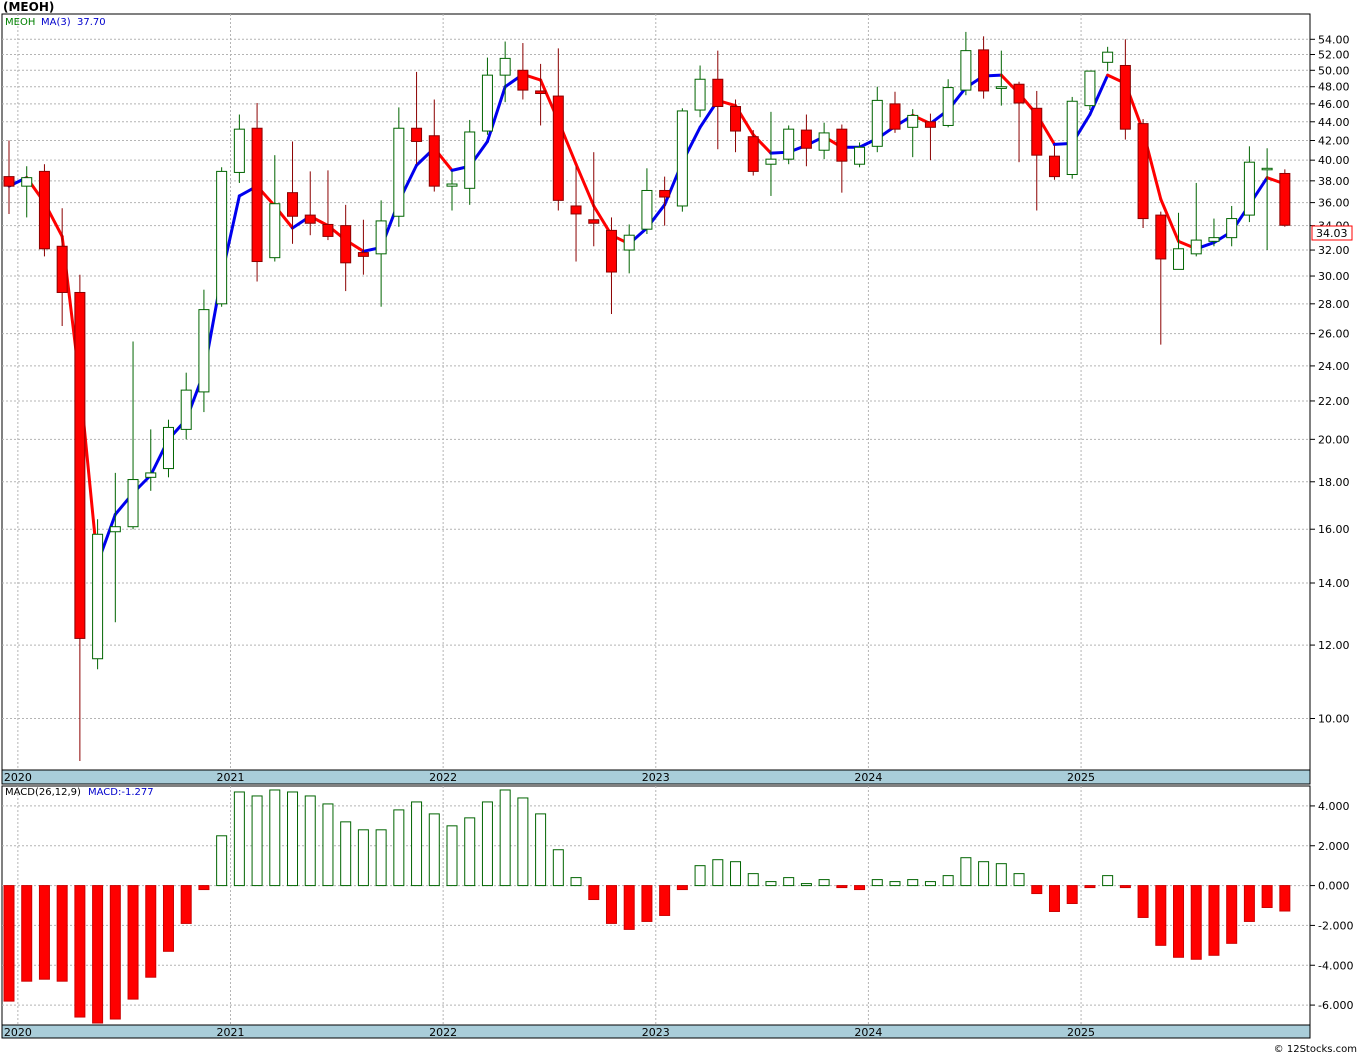  What do you see at coordinates (1334, 70) in the screenshot?
I see `price-tick-label: 50.00` at bounding box center [1334, 70].